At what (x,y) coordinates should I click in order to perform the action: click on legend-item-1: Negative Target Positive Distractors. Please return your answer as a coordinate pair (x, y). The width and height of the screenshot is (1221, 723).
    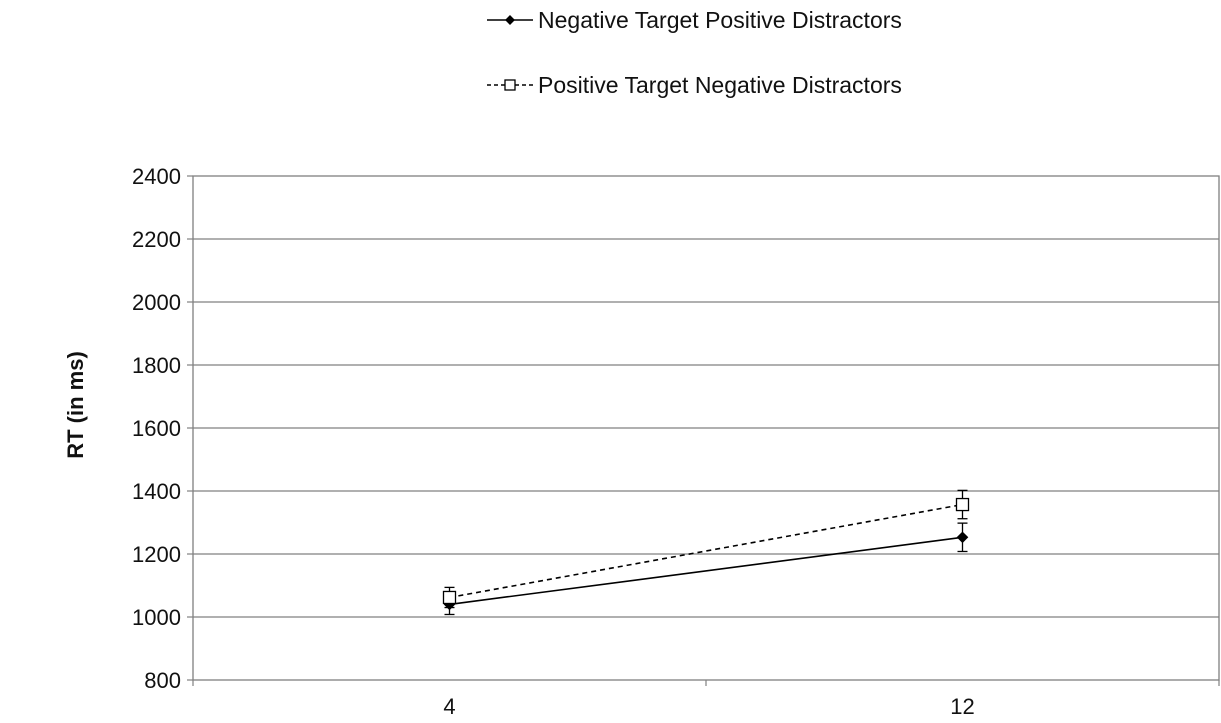
    Looking at the image, I should click on (694, 20).